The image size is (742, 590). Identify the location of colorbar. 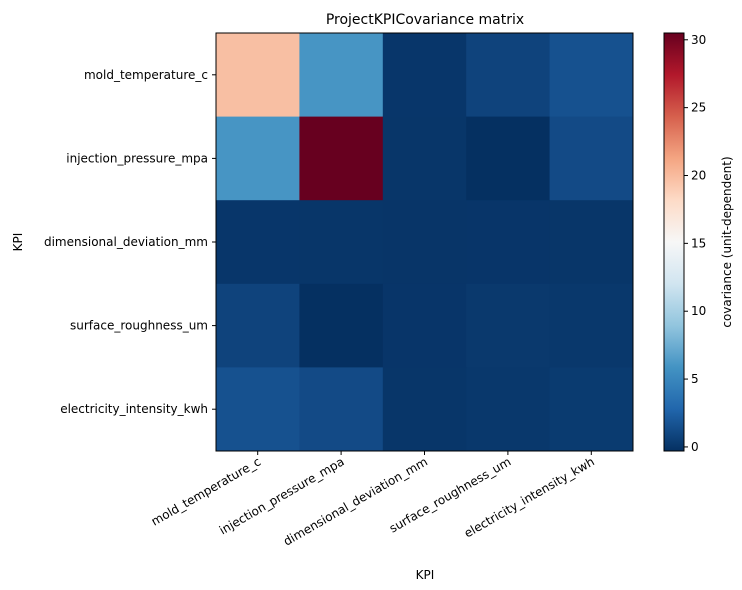
(674, 242).